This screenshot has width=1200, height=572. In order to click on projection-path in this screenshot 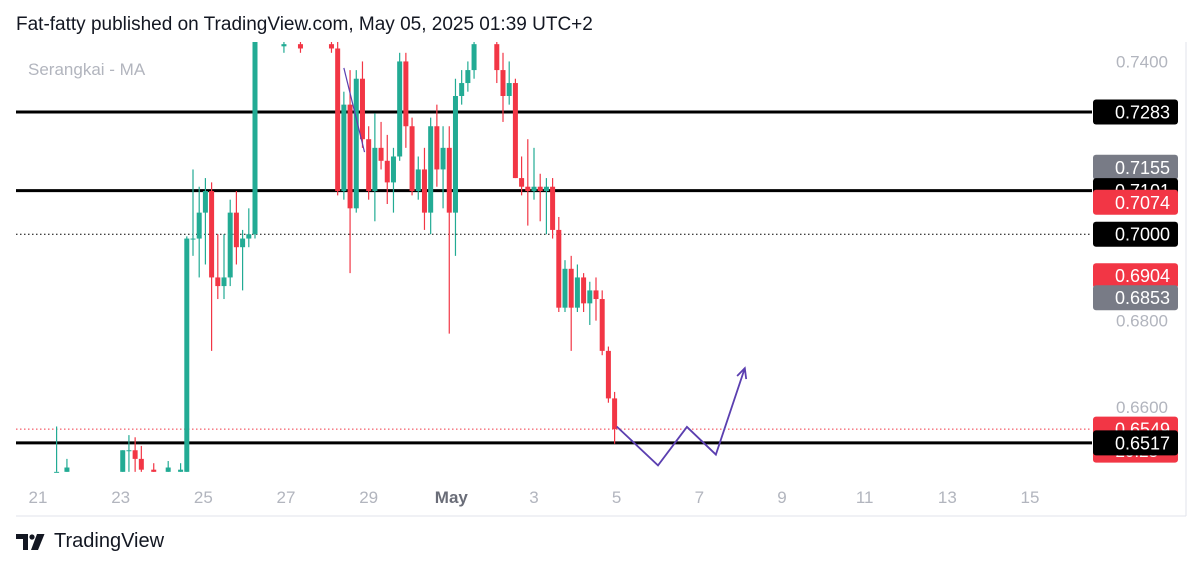, I will do `click(681, 417)`.